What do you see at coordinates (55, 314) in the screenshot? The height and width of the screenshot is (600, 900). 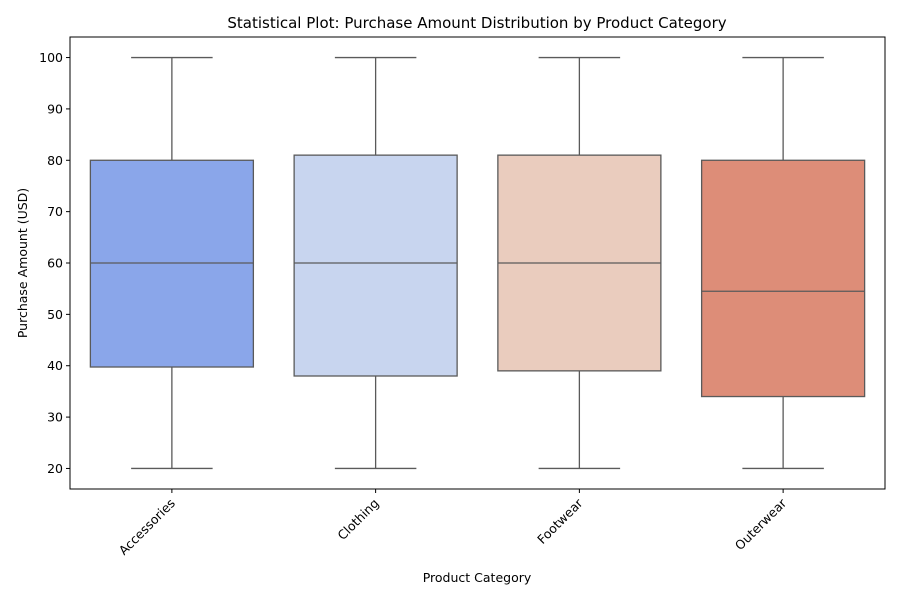 I see `y-tick-label: 50` at bounding box center [55, 314].